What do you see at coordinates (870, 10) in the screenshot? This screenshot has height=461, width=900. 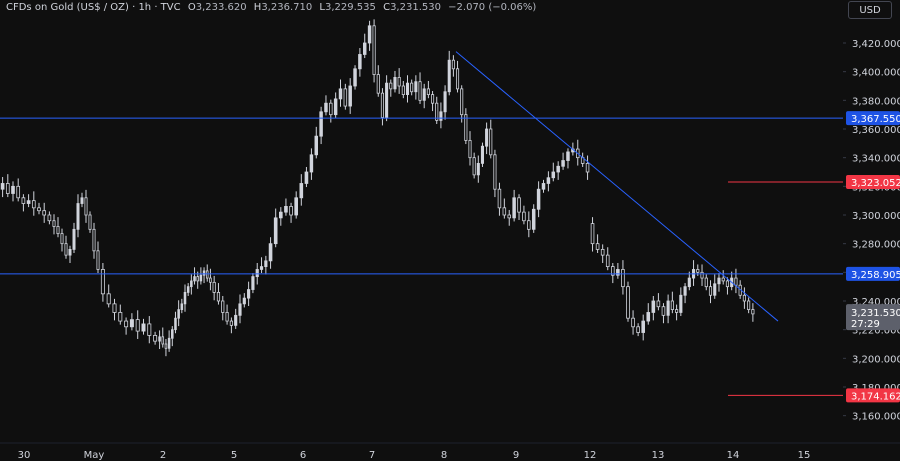 I see `currency-button: USD` at bounding box center [870, 10].